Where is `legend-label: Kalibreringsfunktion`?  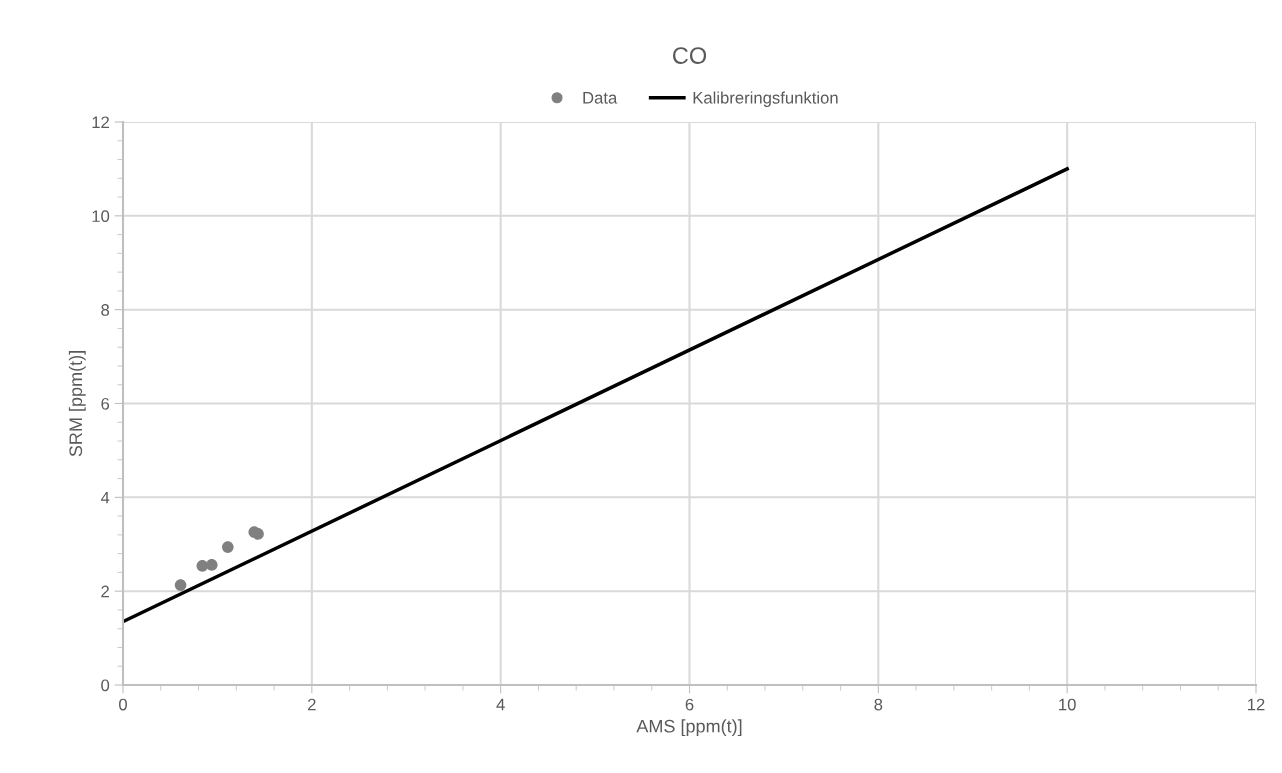
legend-label: Kalibreringsfunktion is located at coordinates (765, 99).